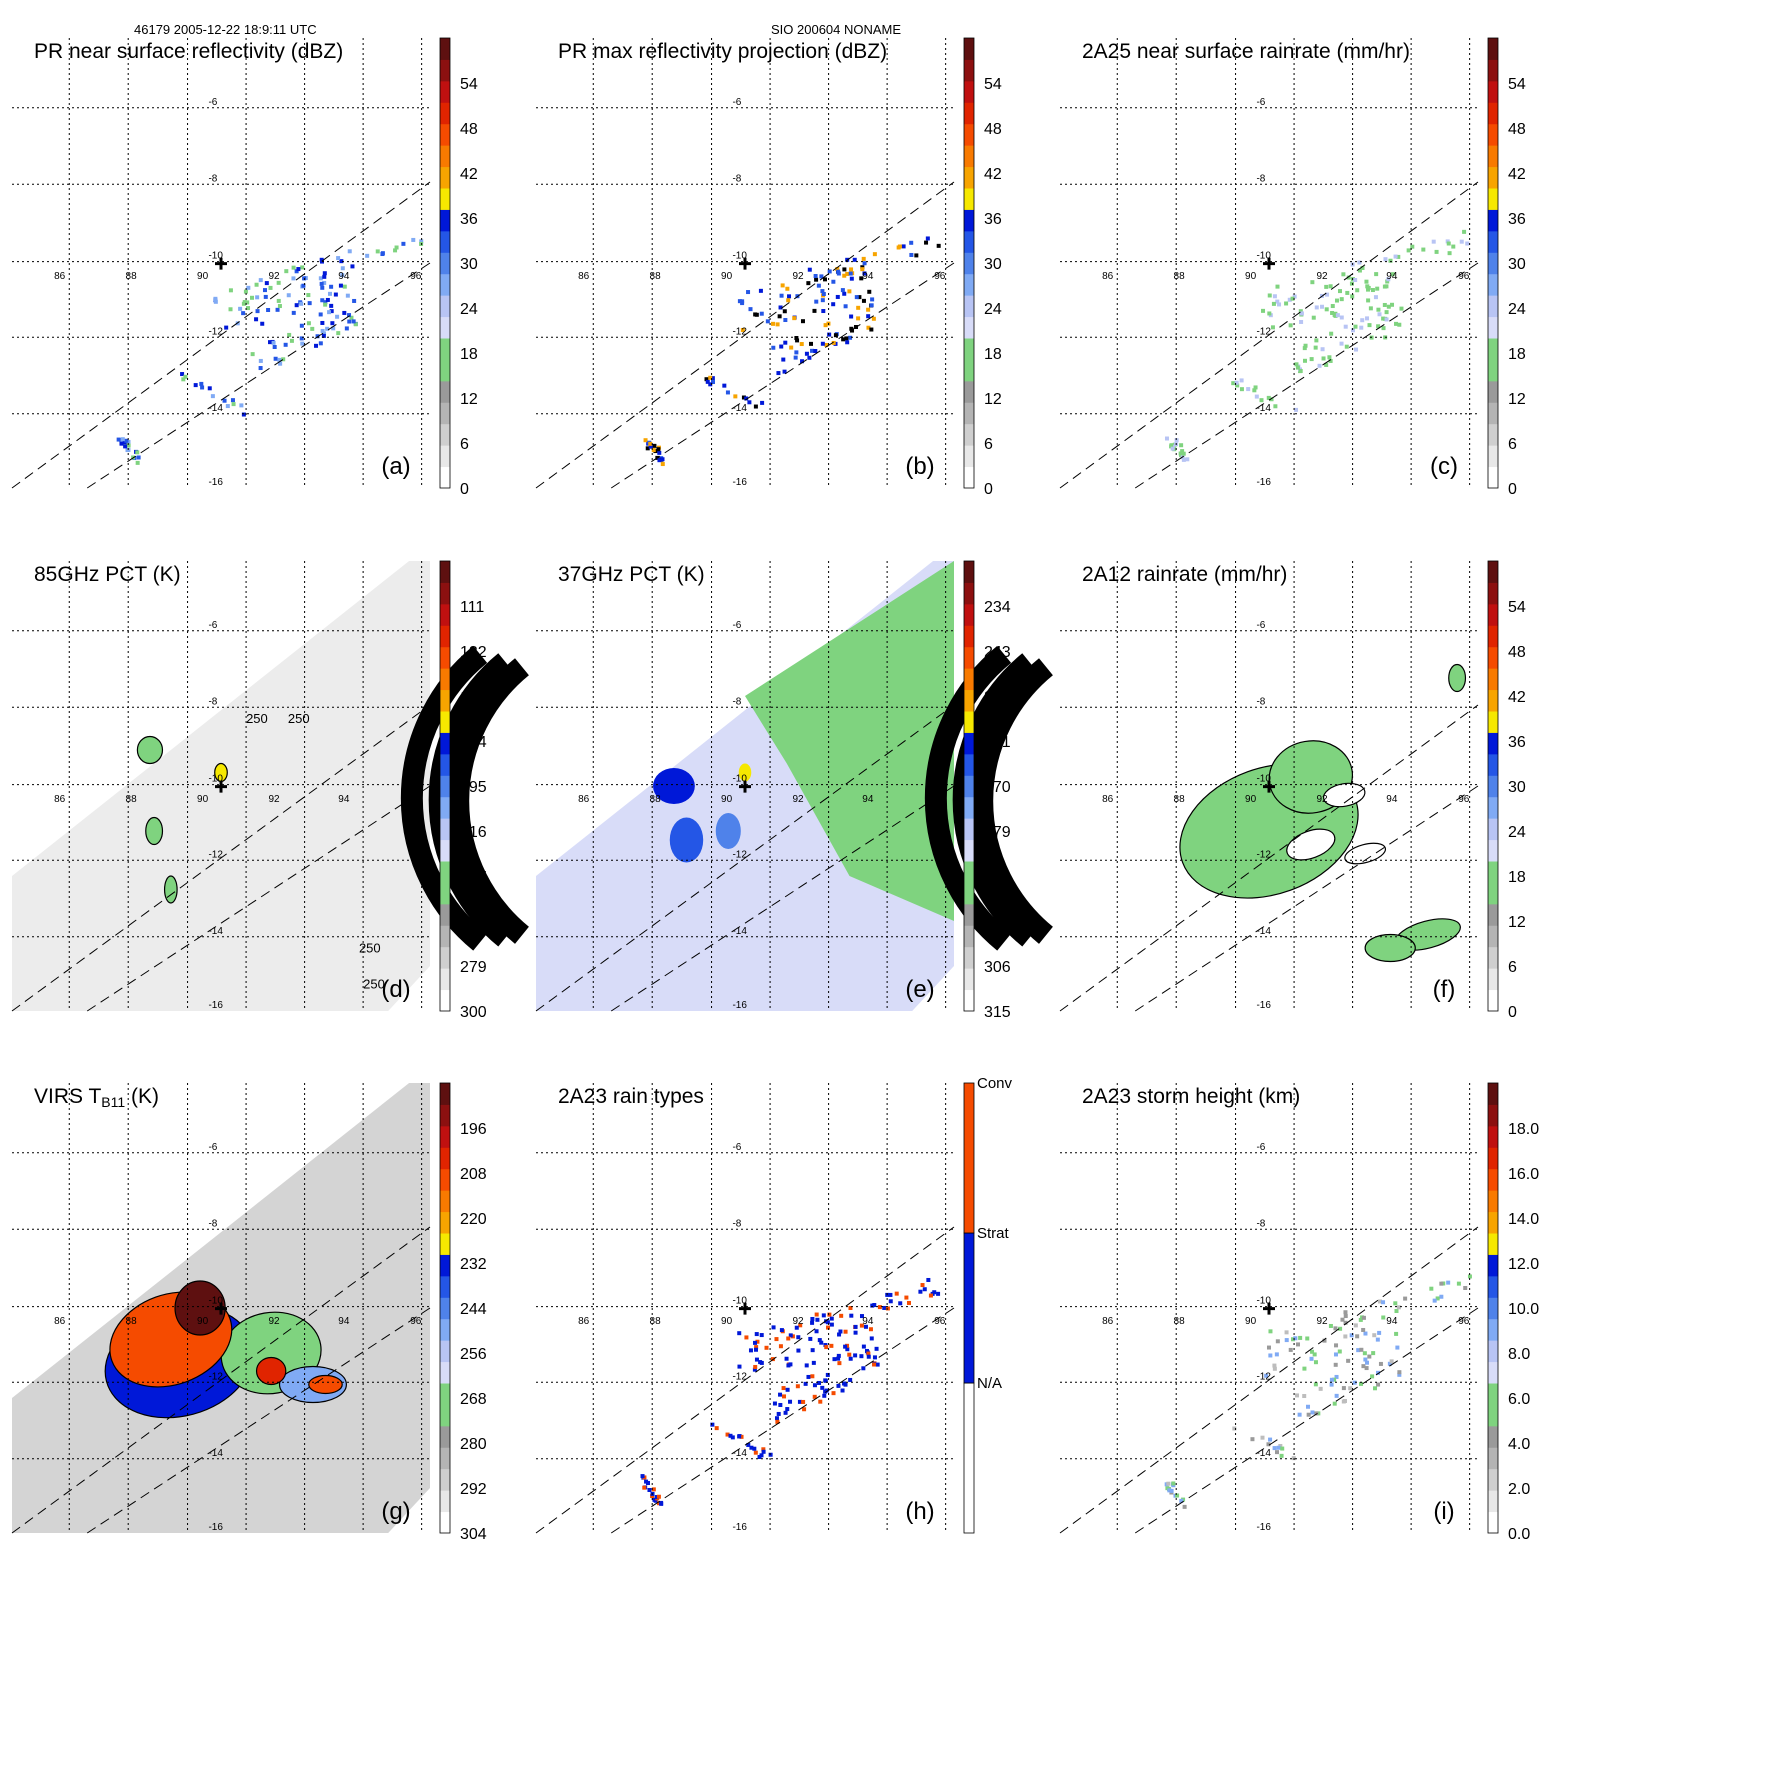 The image size is (1771, 1771). I want to click on lon-tick-label: 92, so click(1323, 1321).